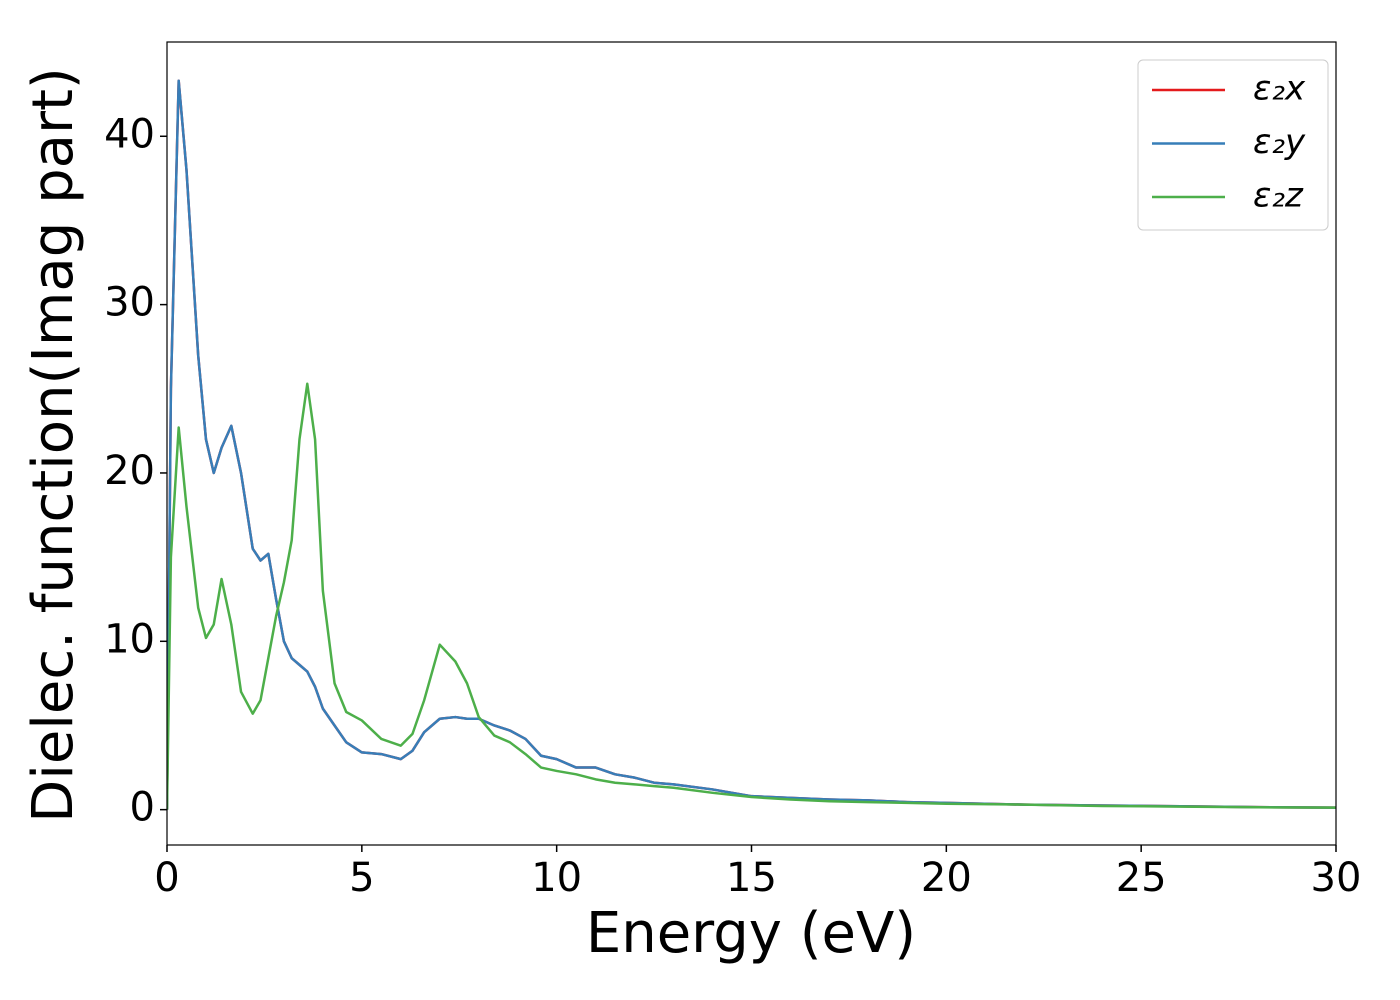  Describe the element at coordinates (361, 878) in the screenshot. I see `x-tick-label: 5` at that location.